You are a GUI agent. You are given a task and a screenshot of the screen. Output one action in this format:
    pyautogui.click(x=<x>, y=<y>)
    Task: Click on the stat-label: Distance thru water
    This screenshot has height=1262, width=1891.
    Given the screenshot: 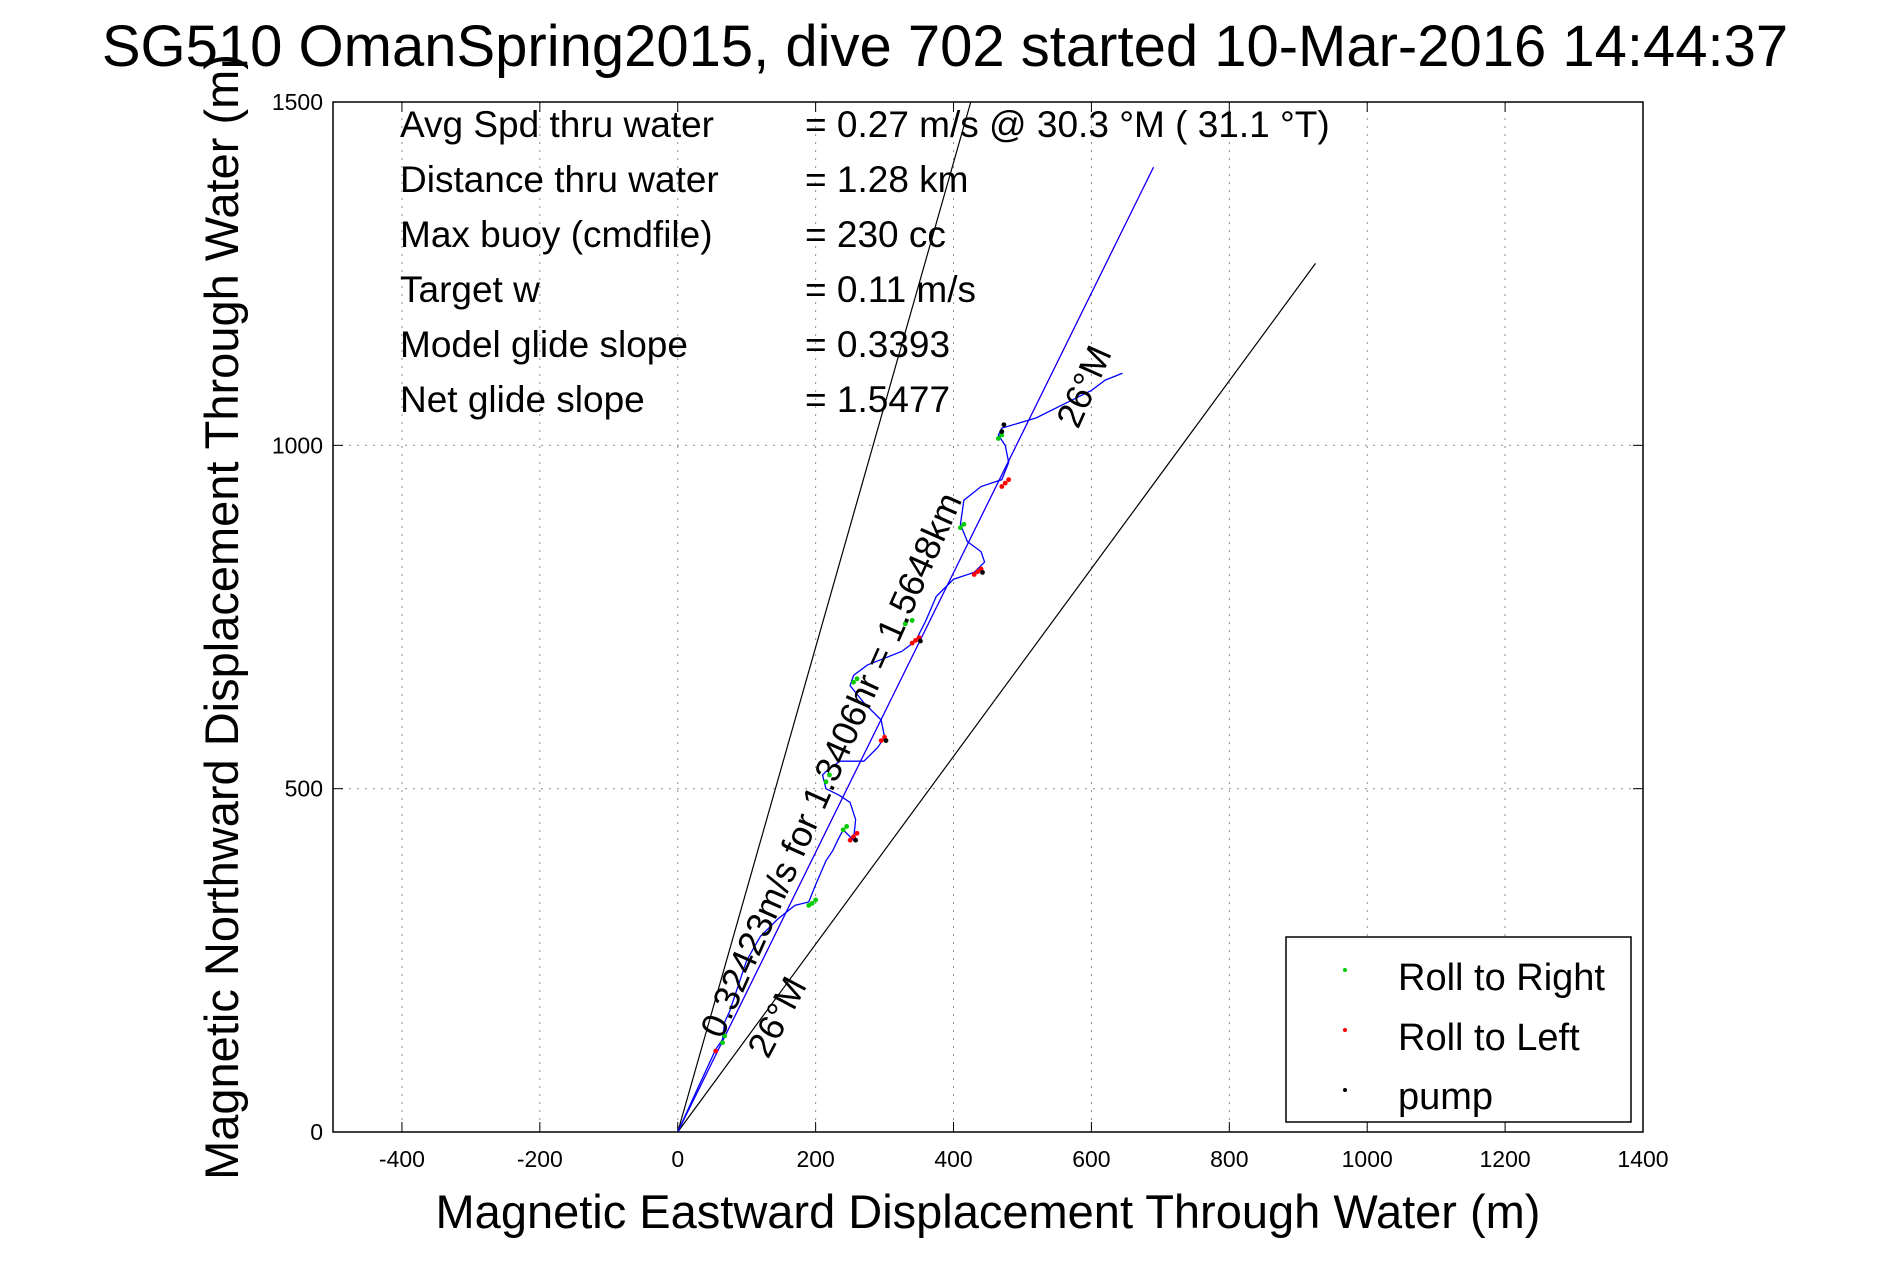 What is the action you would take?
    pyautogui.click(x=559, y=179)
    